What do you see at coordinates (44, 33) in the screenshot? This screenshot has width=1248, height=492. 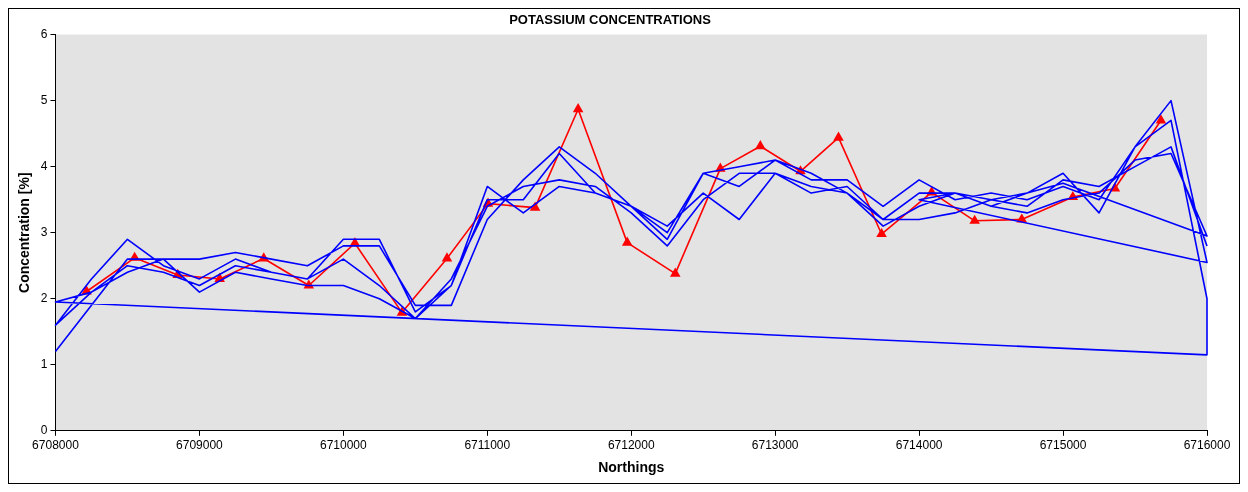 I see `y-tick-label: 6` at bounding box center [44, 33].